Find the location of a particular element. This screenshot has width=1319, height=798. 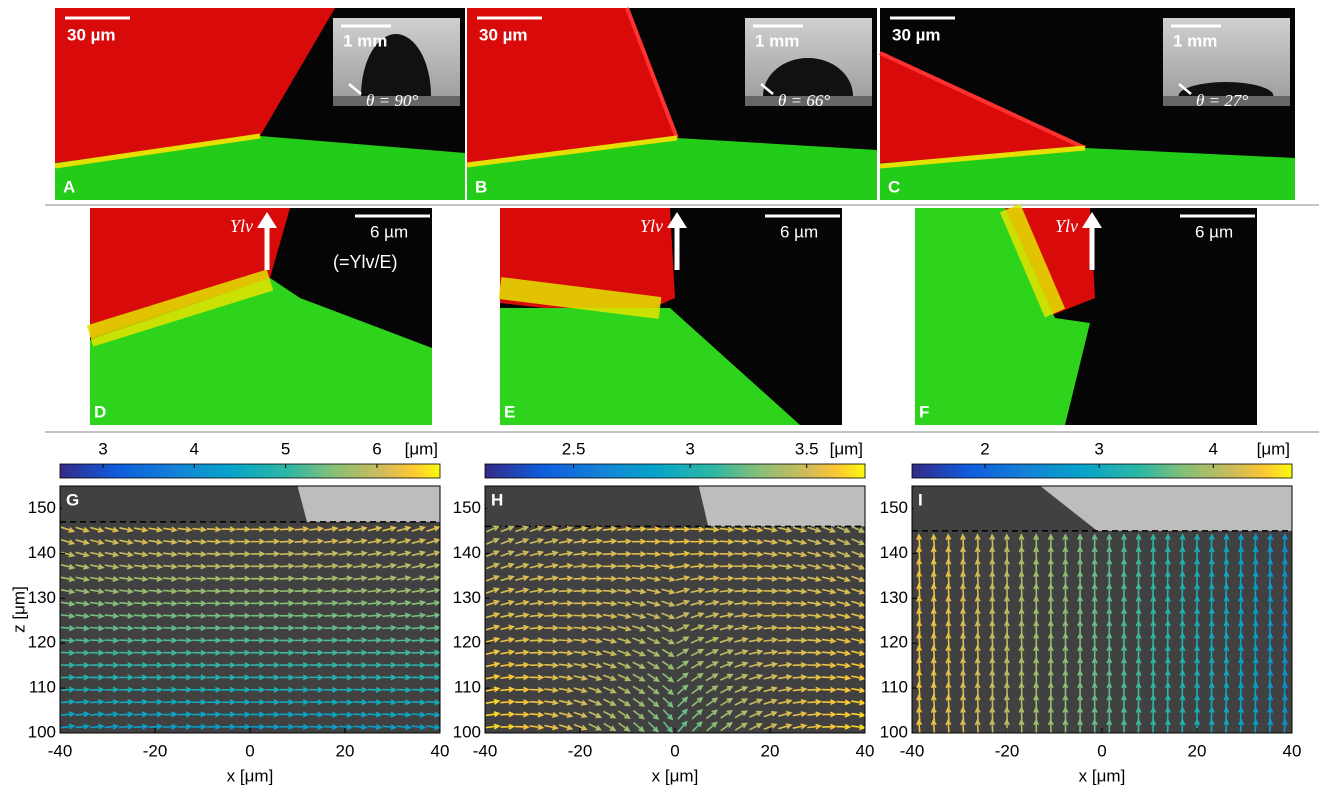

panel-label: G is located at coordinates (72, 499).